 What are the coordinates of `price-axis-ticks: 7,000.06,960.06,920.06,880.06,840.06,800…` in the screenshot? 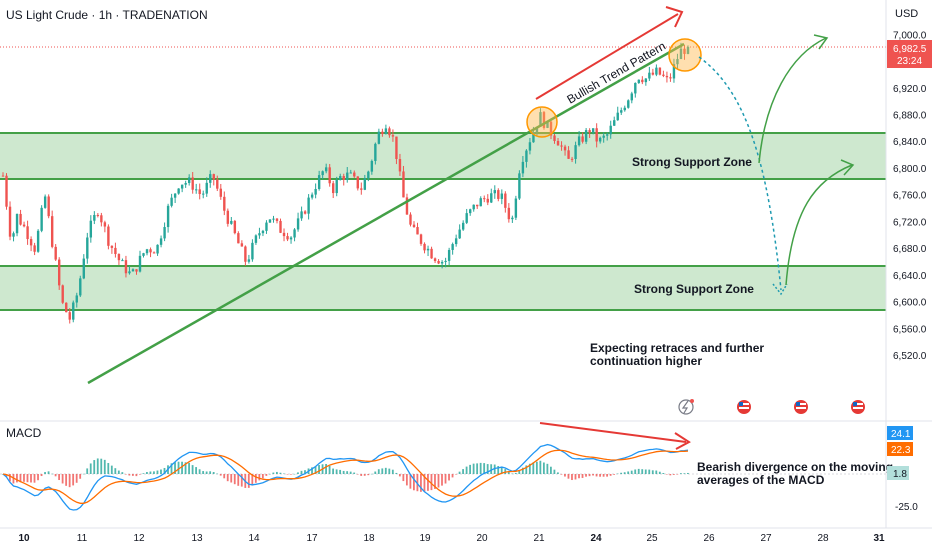 It's located at (910, 196).